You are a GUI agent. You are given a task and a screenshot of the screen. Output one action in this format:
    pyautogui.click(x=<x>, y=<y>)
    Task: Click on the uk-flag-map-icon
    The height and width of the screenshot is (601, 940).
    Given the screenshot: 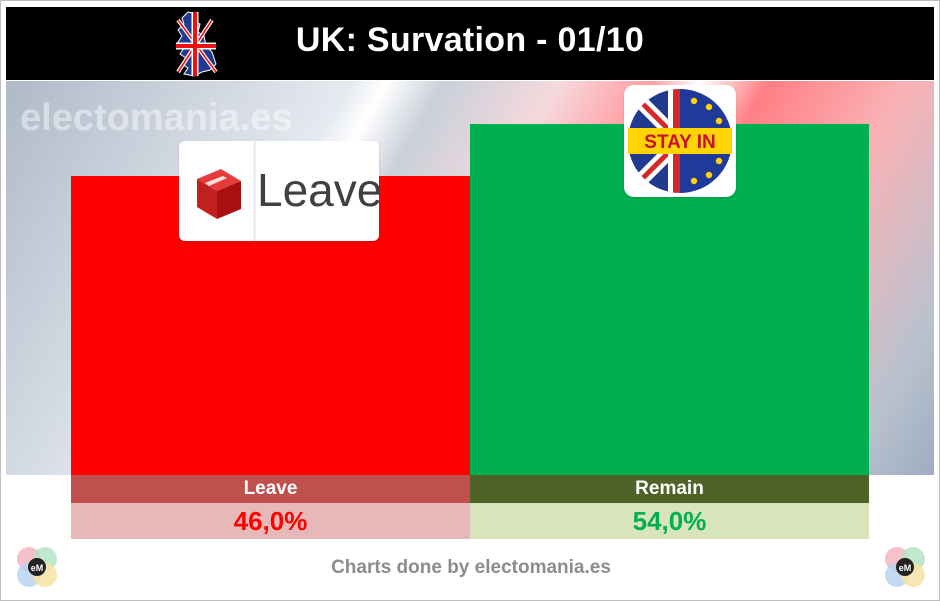 What is the action you would take?
    pyautogui.click(x=197, y=44)
    